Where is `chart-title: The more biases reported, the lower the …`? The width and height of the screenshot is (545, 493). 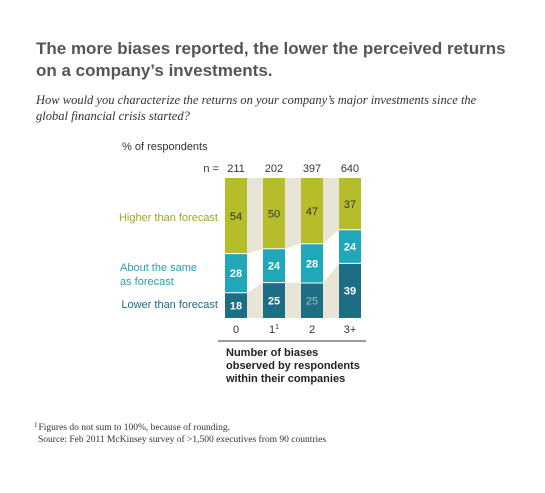 chart-title: The more biases reported, the lower the … is located at coordinates (271, 59).